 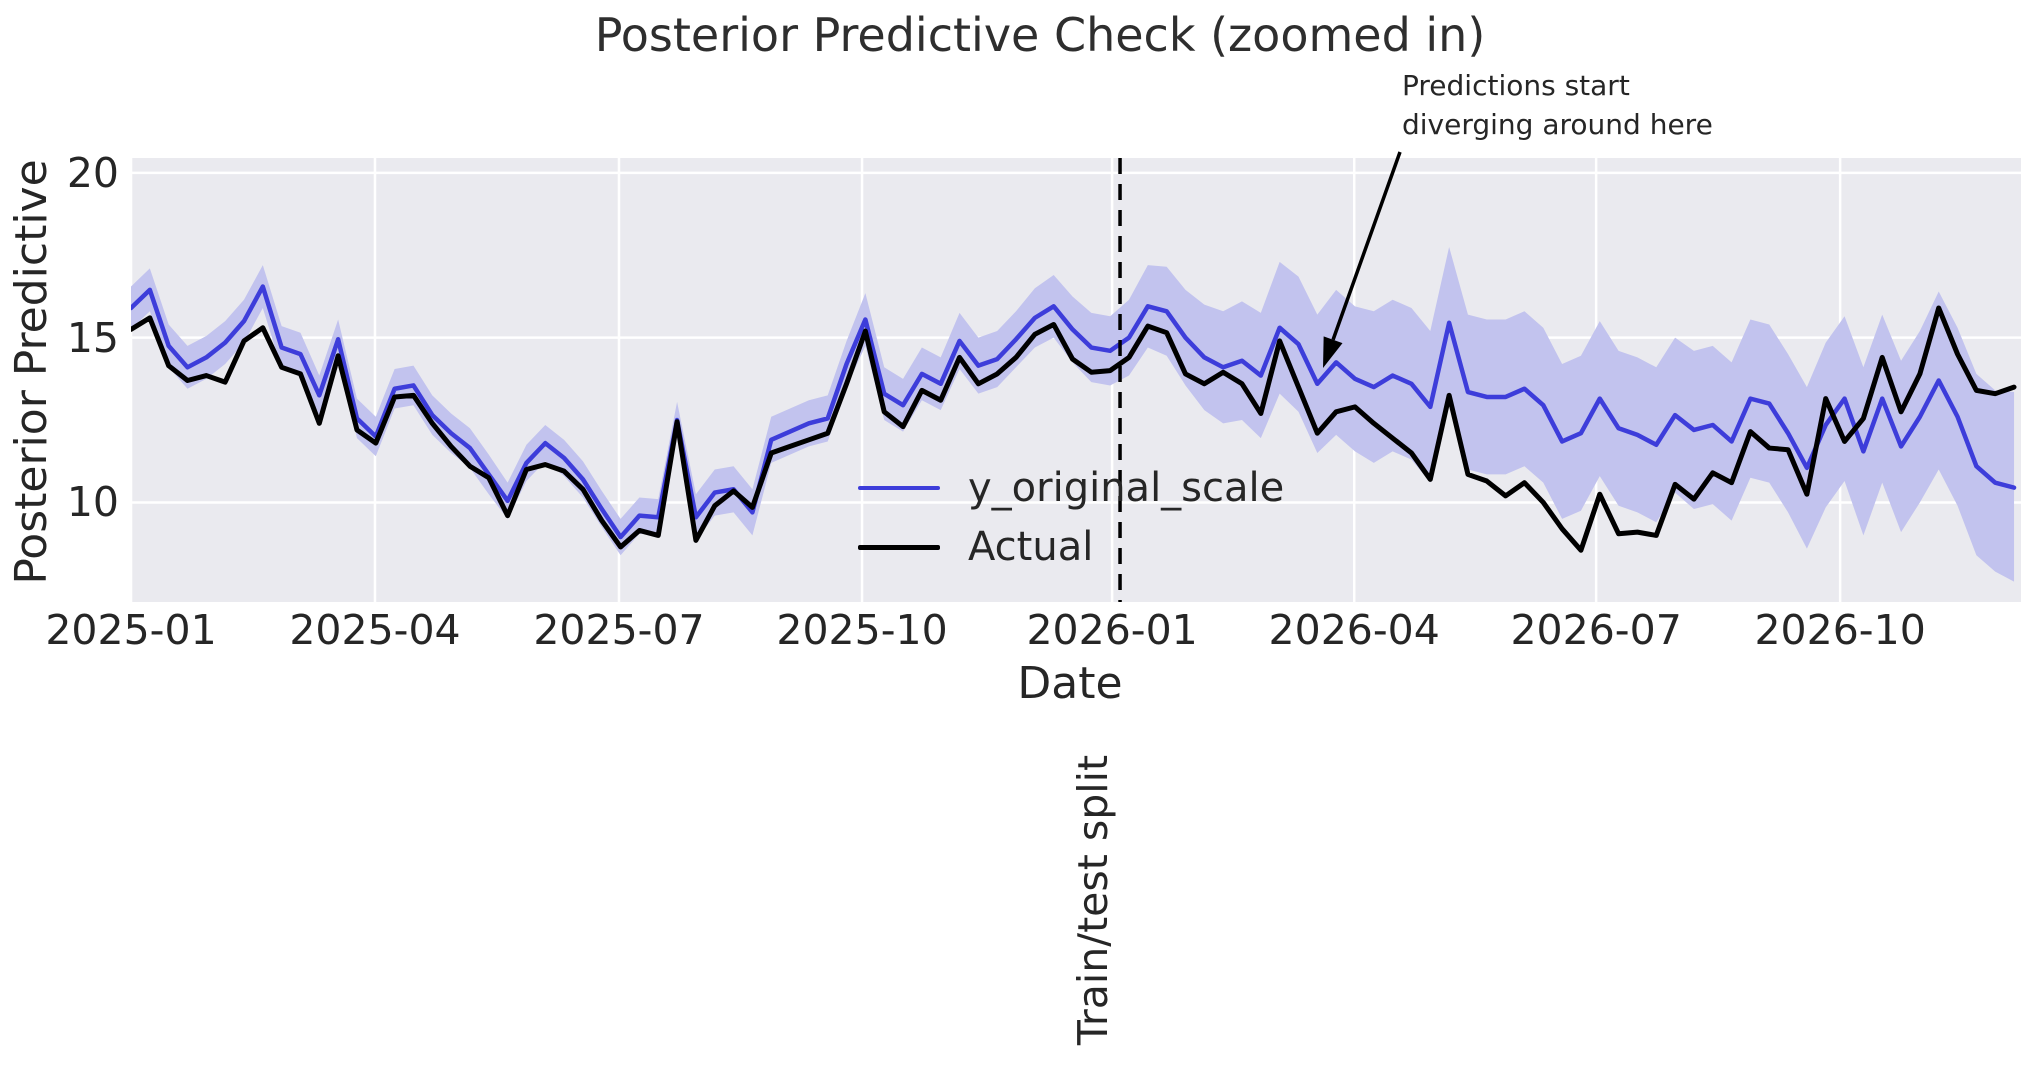 What do you see at coordinates (131, 630) in the screenshot?
I see `x-tick-label: 2025-01` at bounding box center [131, 630].